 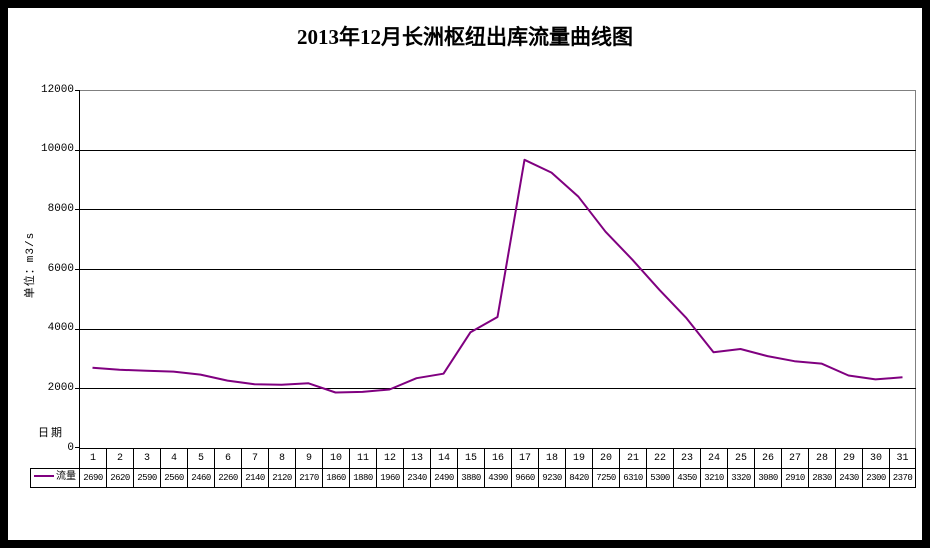 I want to click on flow-value-cell: 2690, so click(x=92, y=478).